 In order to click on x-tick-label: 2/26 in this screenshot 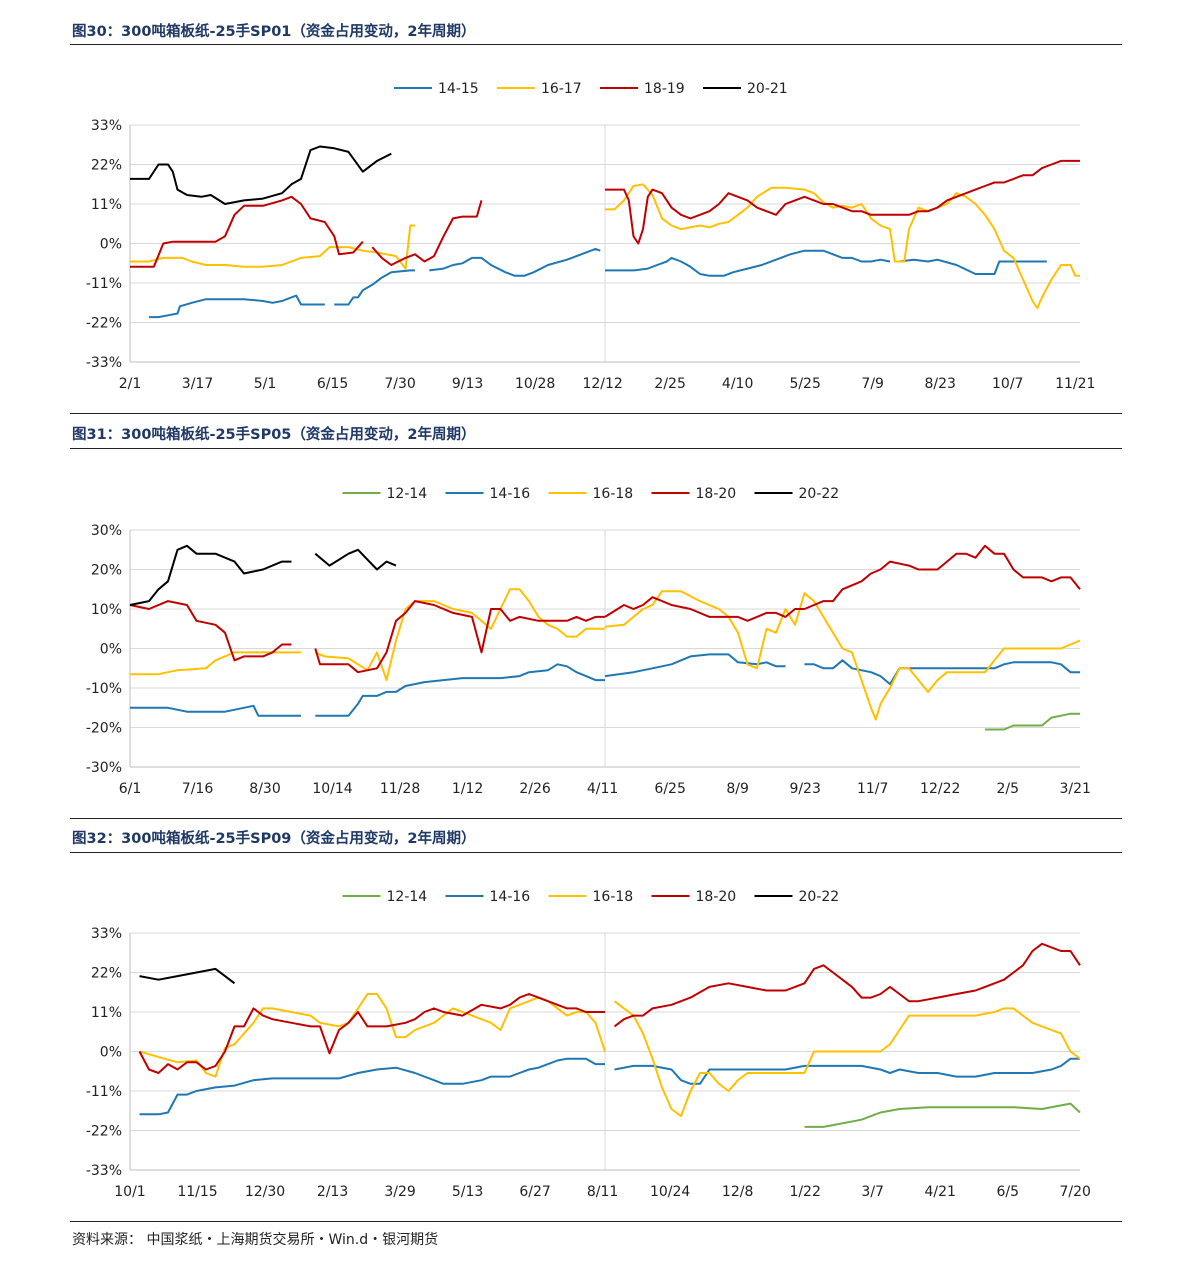, I will do `click(535, 789)`.